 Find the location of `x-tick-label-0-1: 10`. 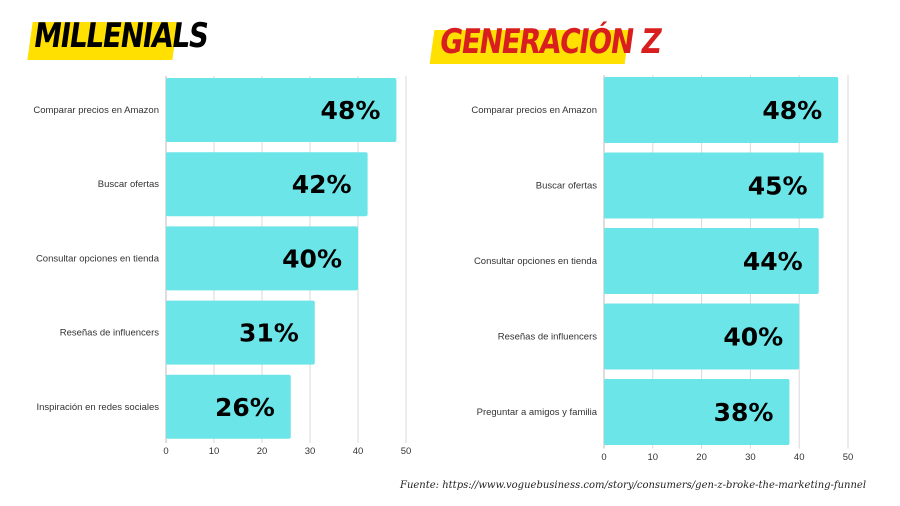

x-tick-label-0-1: 10 is located at coordinates (214, 451).